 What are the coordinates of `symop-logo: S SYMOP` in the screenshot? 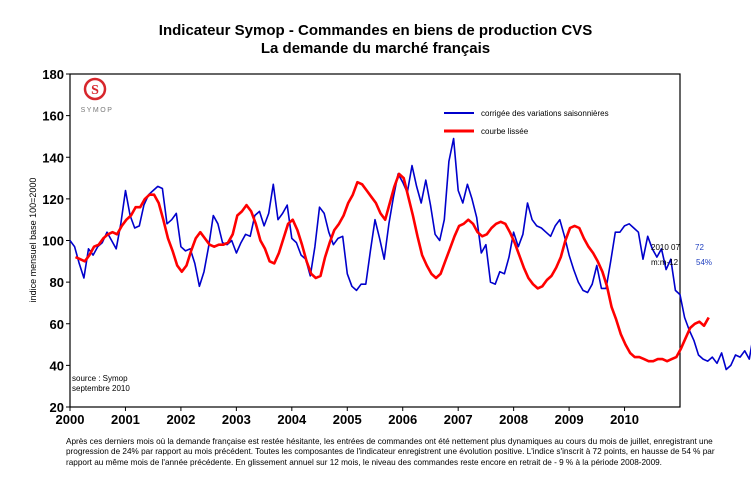 It's located at (97, 95).